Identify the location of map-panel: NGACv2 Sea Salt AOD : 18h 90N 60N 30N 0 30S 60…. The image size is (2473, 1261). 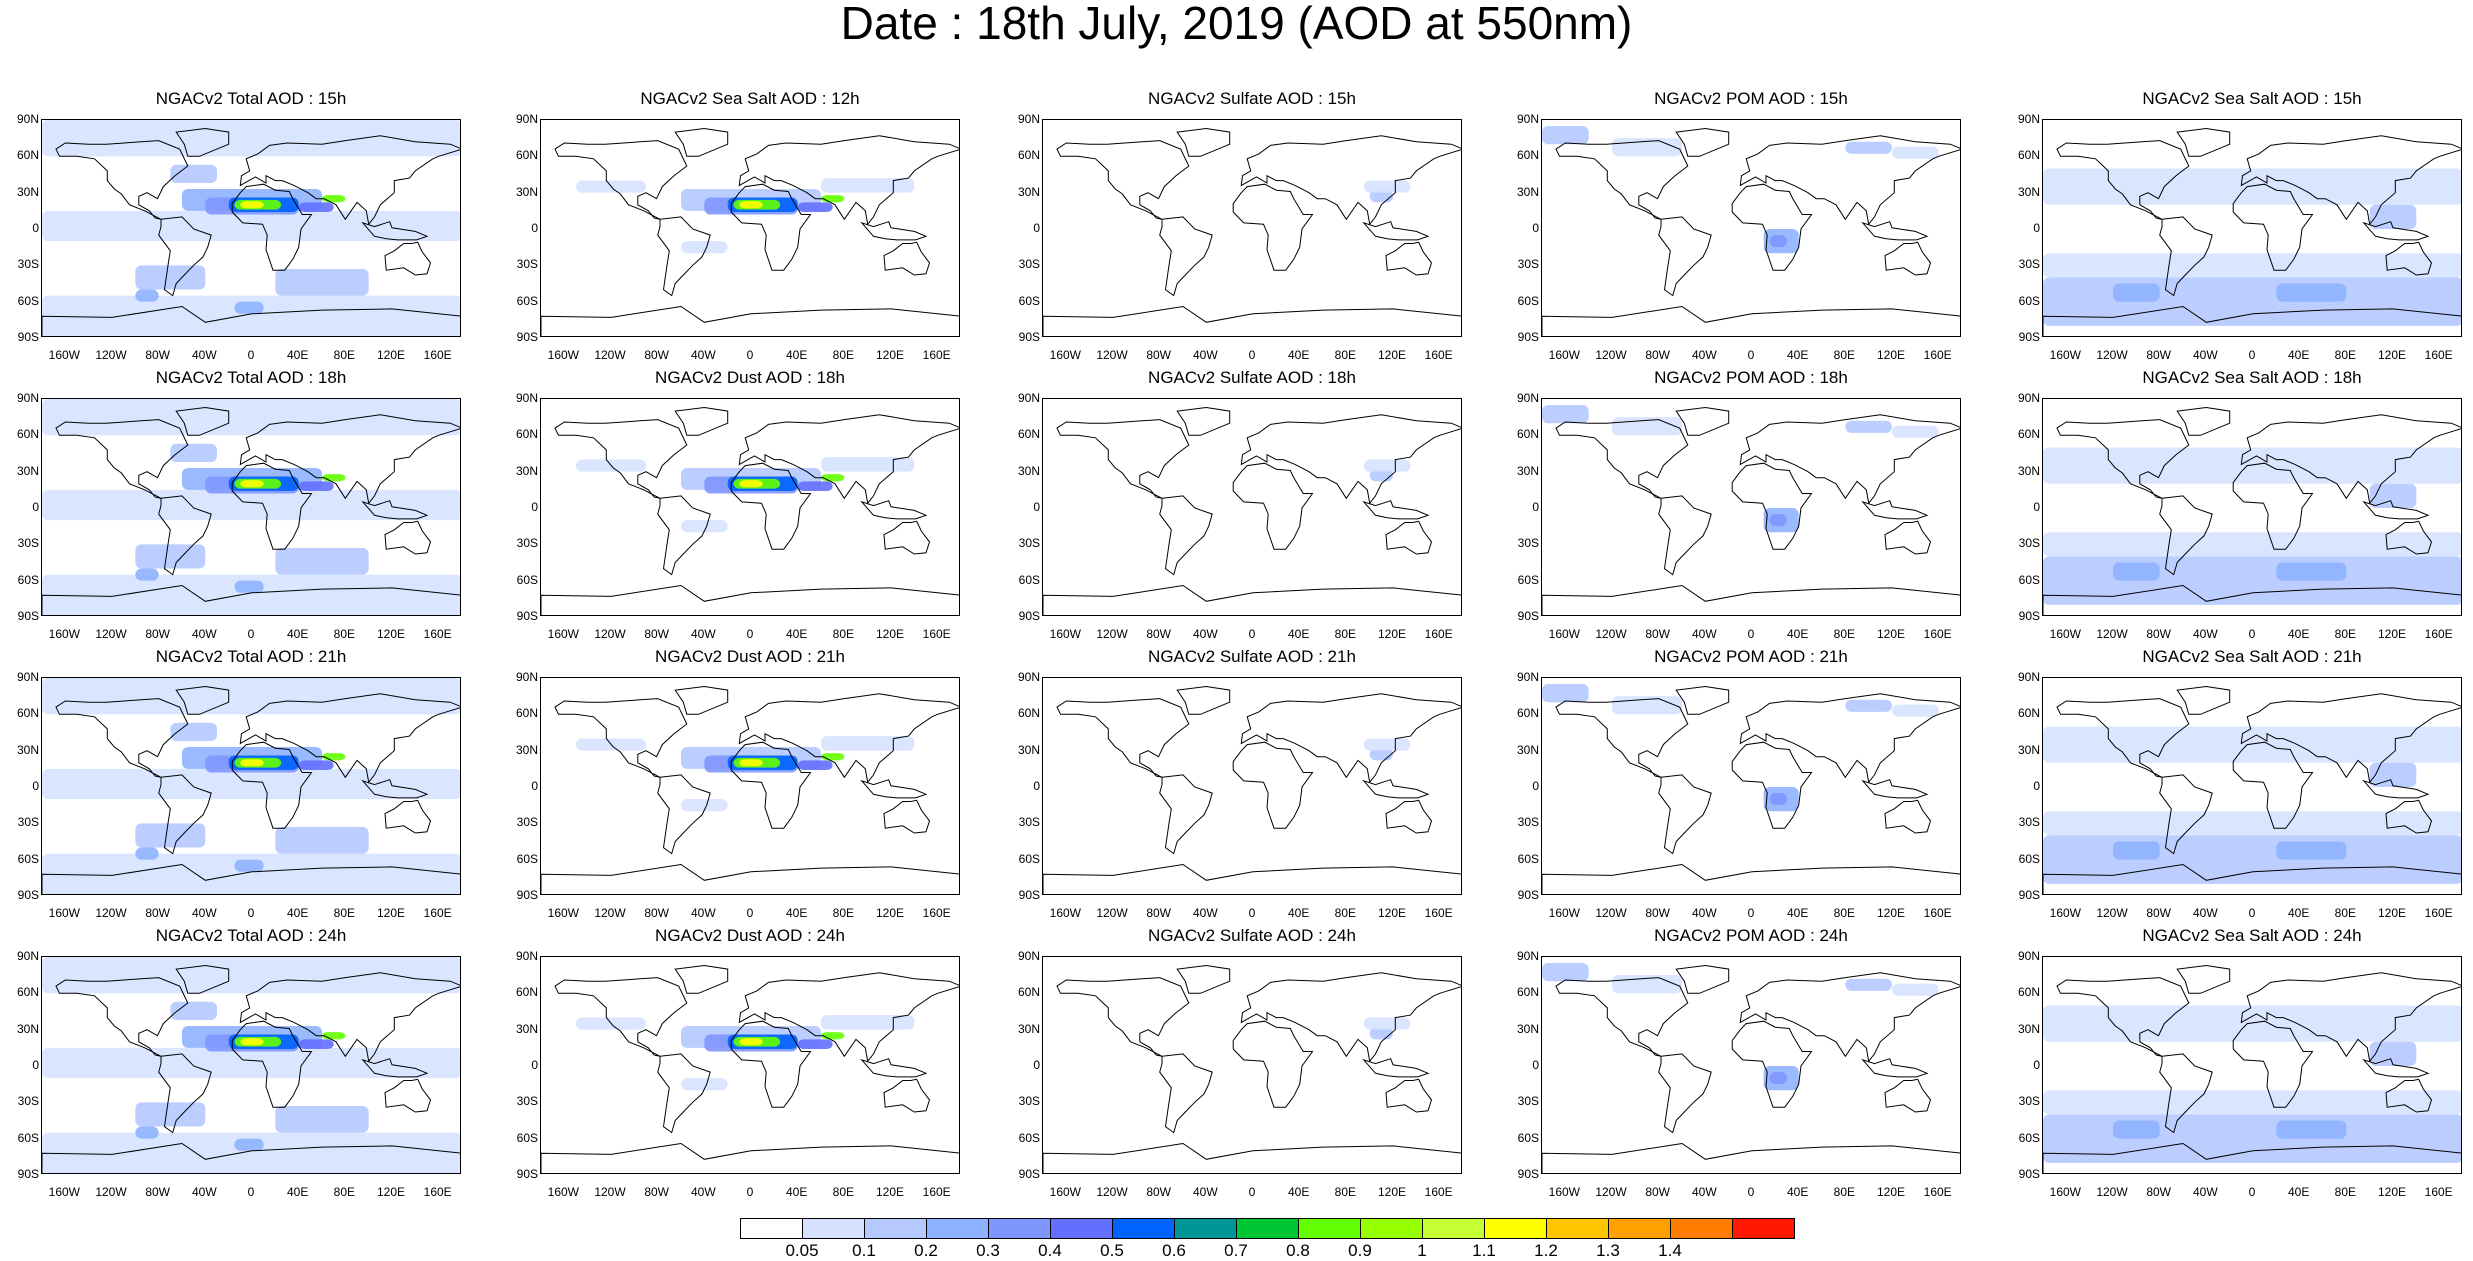
(2240, 504).